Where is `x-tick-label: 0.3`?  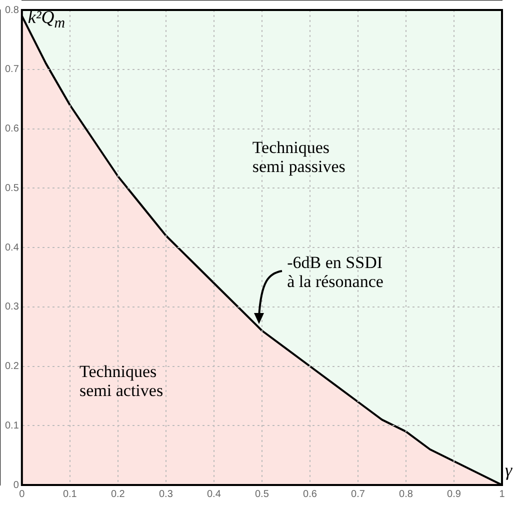
x-tick-label: 0.3 is located at coordinates (166, 494).